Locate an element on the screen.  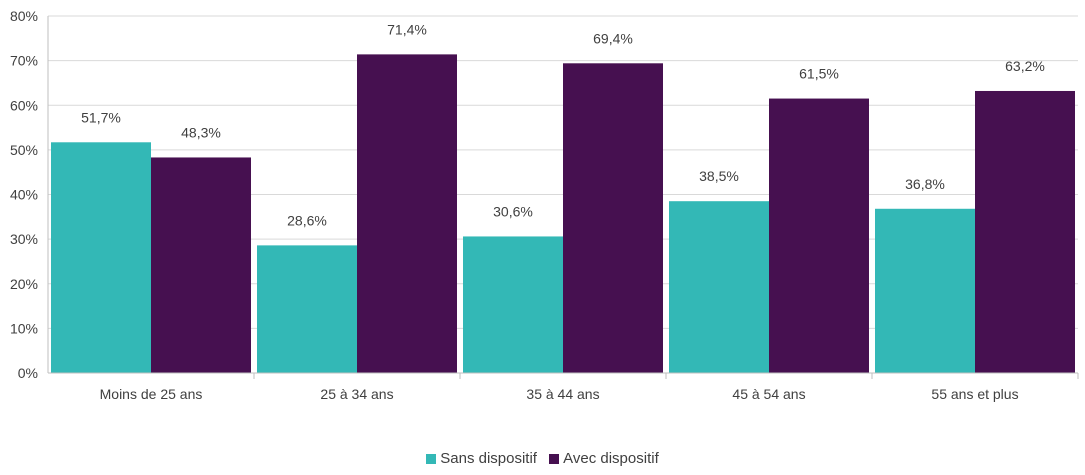
data-label: 30,6% is located at coordinates (513, 211).